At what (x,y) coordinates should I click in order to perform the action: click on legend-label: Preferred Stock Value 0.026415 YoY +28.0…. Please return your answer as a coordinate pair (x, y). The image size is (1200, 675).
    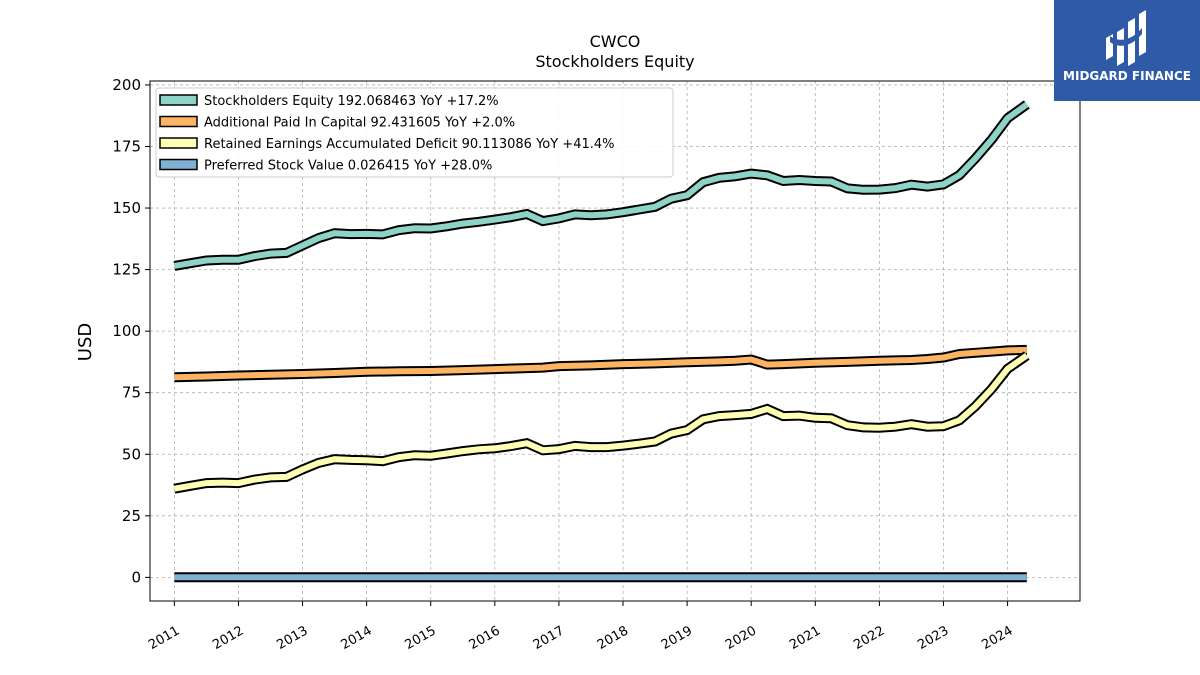
    Looking at the image, I should click on (348, 166).